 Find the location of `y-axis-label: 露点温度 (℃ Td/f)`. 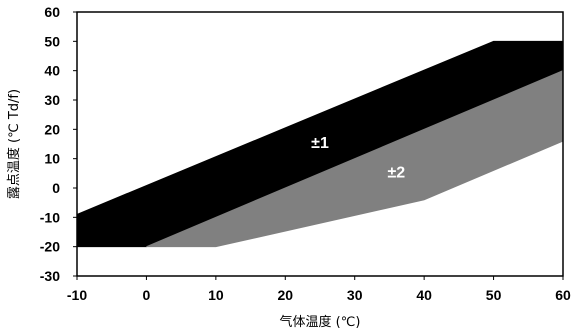

y-axis-label: 露点温度 (℃ Td/f) is located at coordinates (14, 144).